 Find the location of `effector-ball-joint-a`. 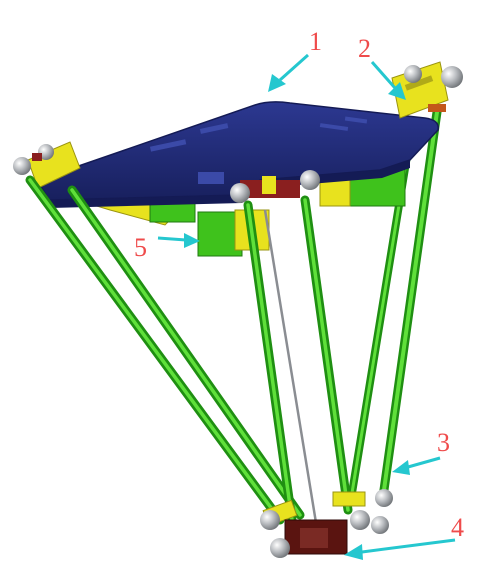

effector-ball-joint-a is located at coordinates (270, 520).